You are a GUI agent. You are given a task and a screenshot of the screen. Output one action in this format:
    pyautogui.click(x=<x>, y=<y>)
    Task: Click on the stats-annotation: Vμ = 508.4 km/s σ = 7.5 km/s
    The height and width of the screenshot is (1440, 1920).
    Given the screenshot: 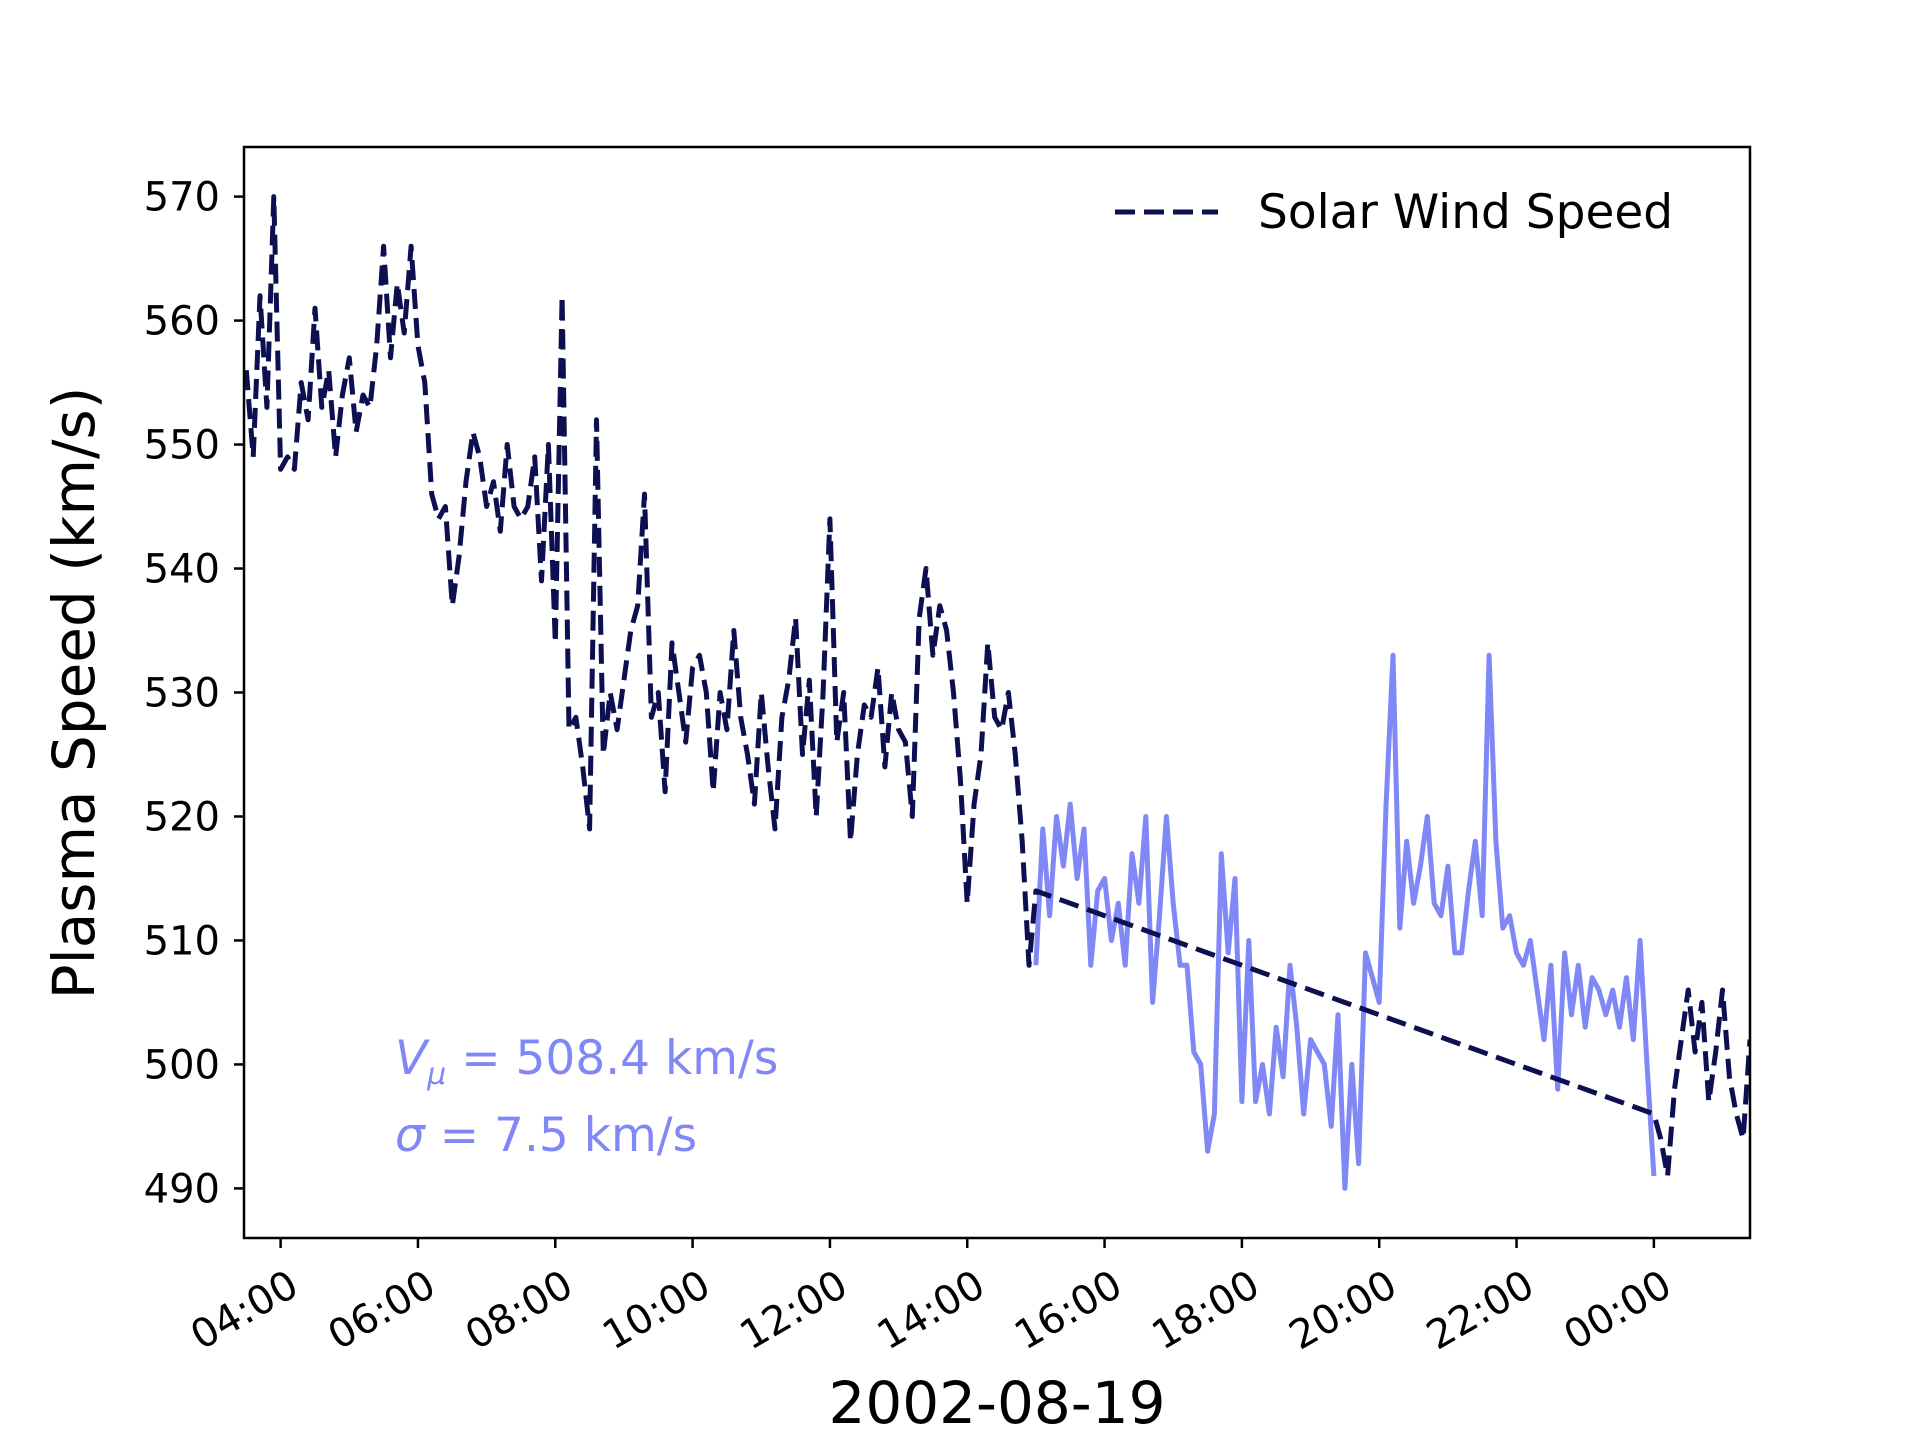 What is the action you would take?
    pyautogui.click(x=586, y=1097)
    